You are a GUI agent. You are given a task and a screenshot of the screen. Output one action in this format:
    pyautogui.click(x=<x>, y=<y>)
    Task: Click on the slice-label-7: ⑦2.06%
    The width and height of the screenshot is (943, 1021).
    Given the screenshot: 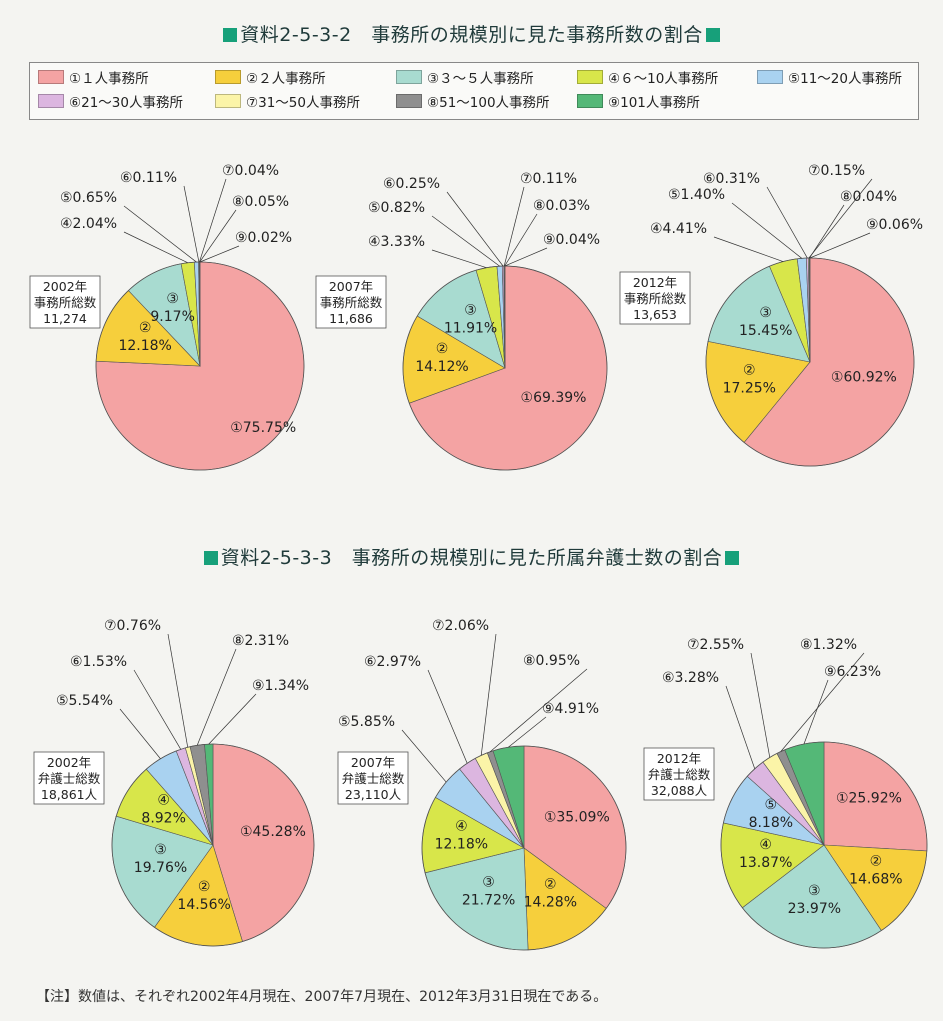 What is the action you would take?
    pyautogui.click(x=460, y=626)
    